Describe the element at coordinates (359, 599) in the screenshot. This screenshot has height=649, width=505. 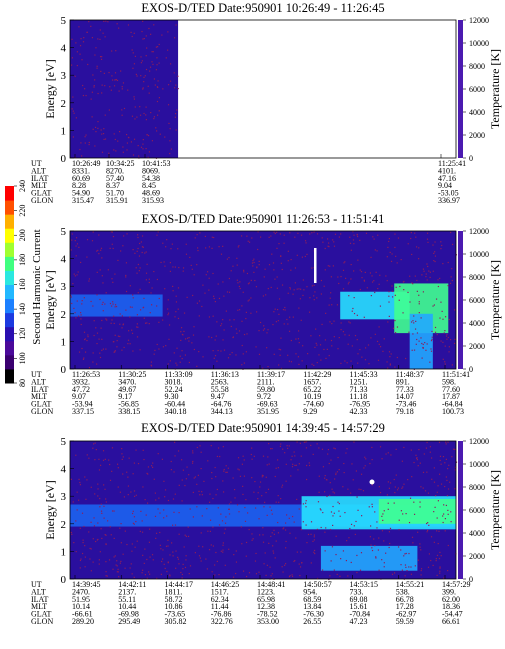
I see `cell-ilat: 69.08` at that location.